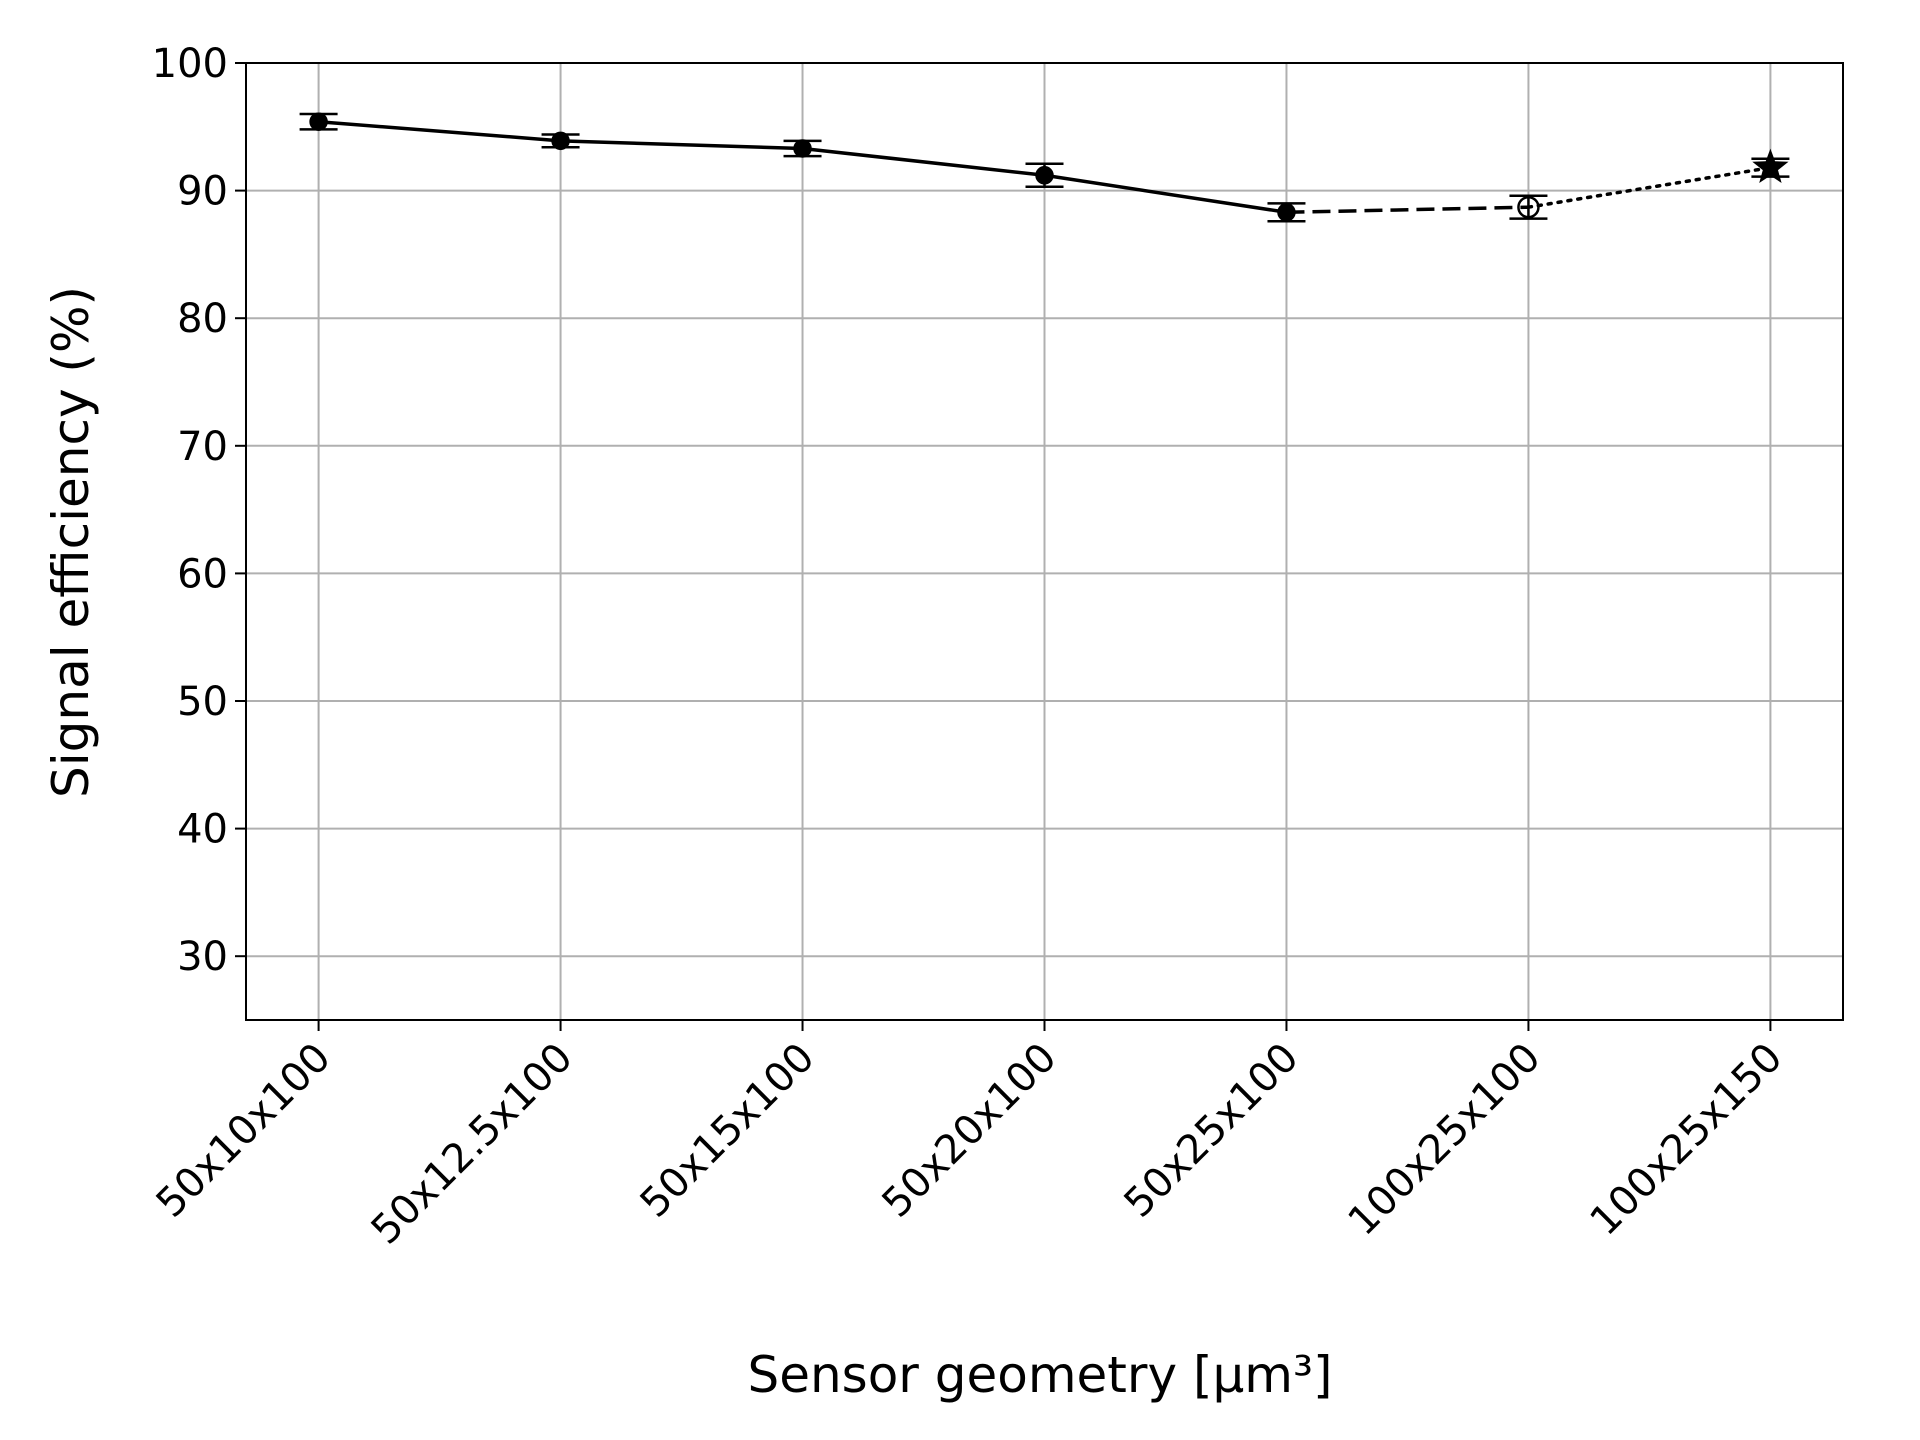  What do you see at coordinates (71, 542) in the screenshot?
I see `y-axis-label: Signal efficiency (%)` at bounding box center [71, 542].